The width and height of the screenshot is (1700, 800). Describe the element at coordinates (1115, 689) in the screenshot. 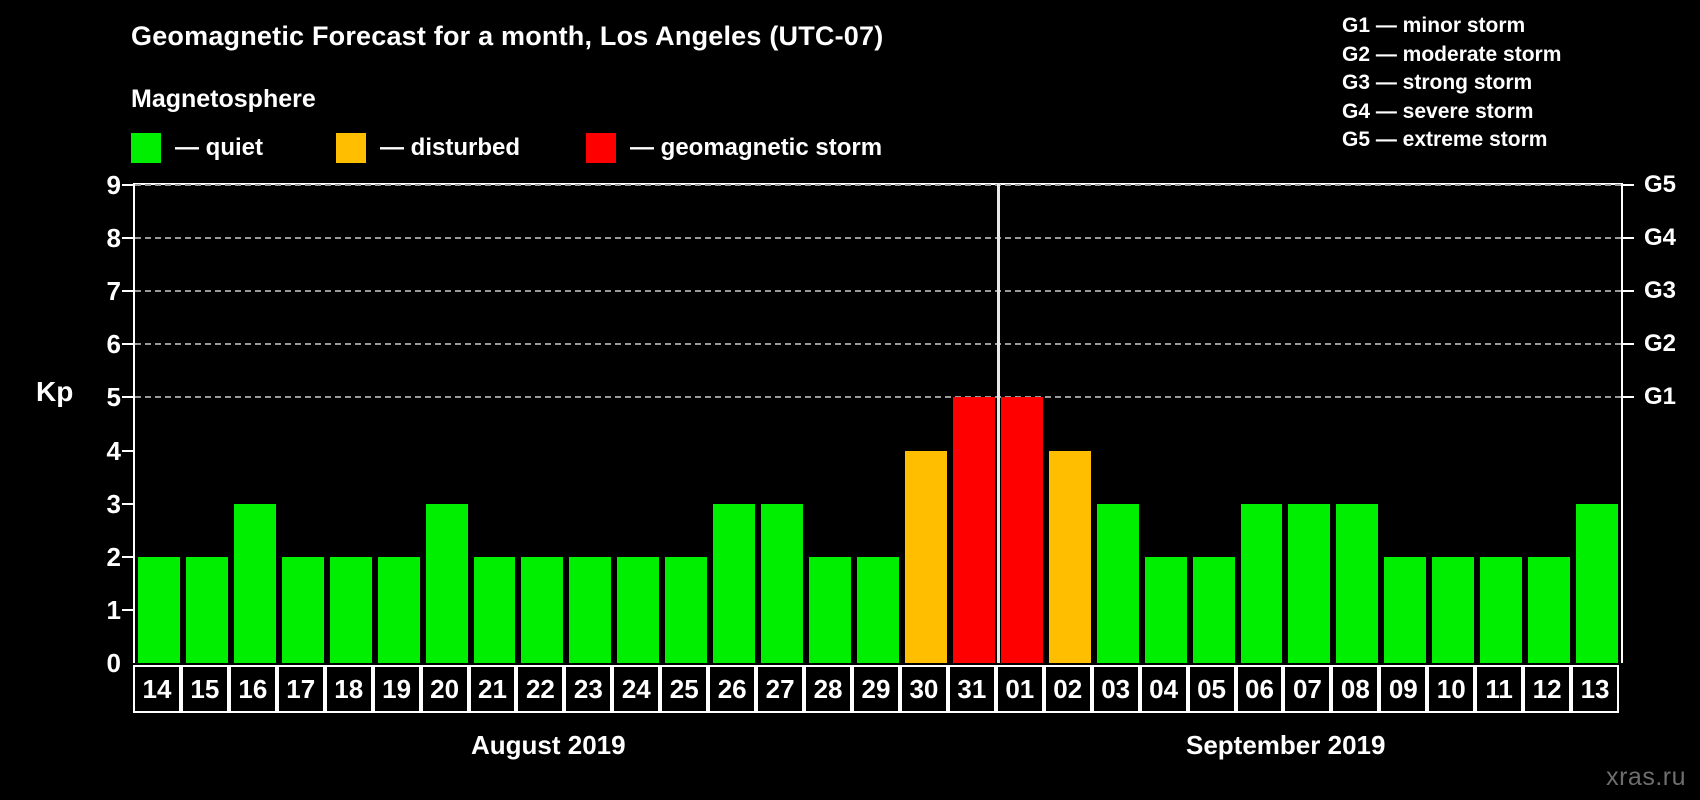

I see `date-cell-03: 03` at that location.